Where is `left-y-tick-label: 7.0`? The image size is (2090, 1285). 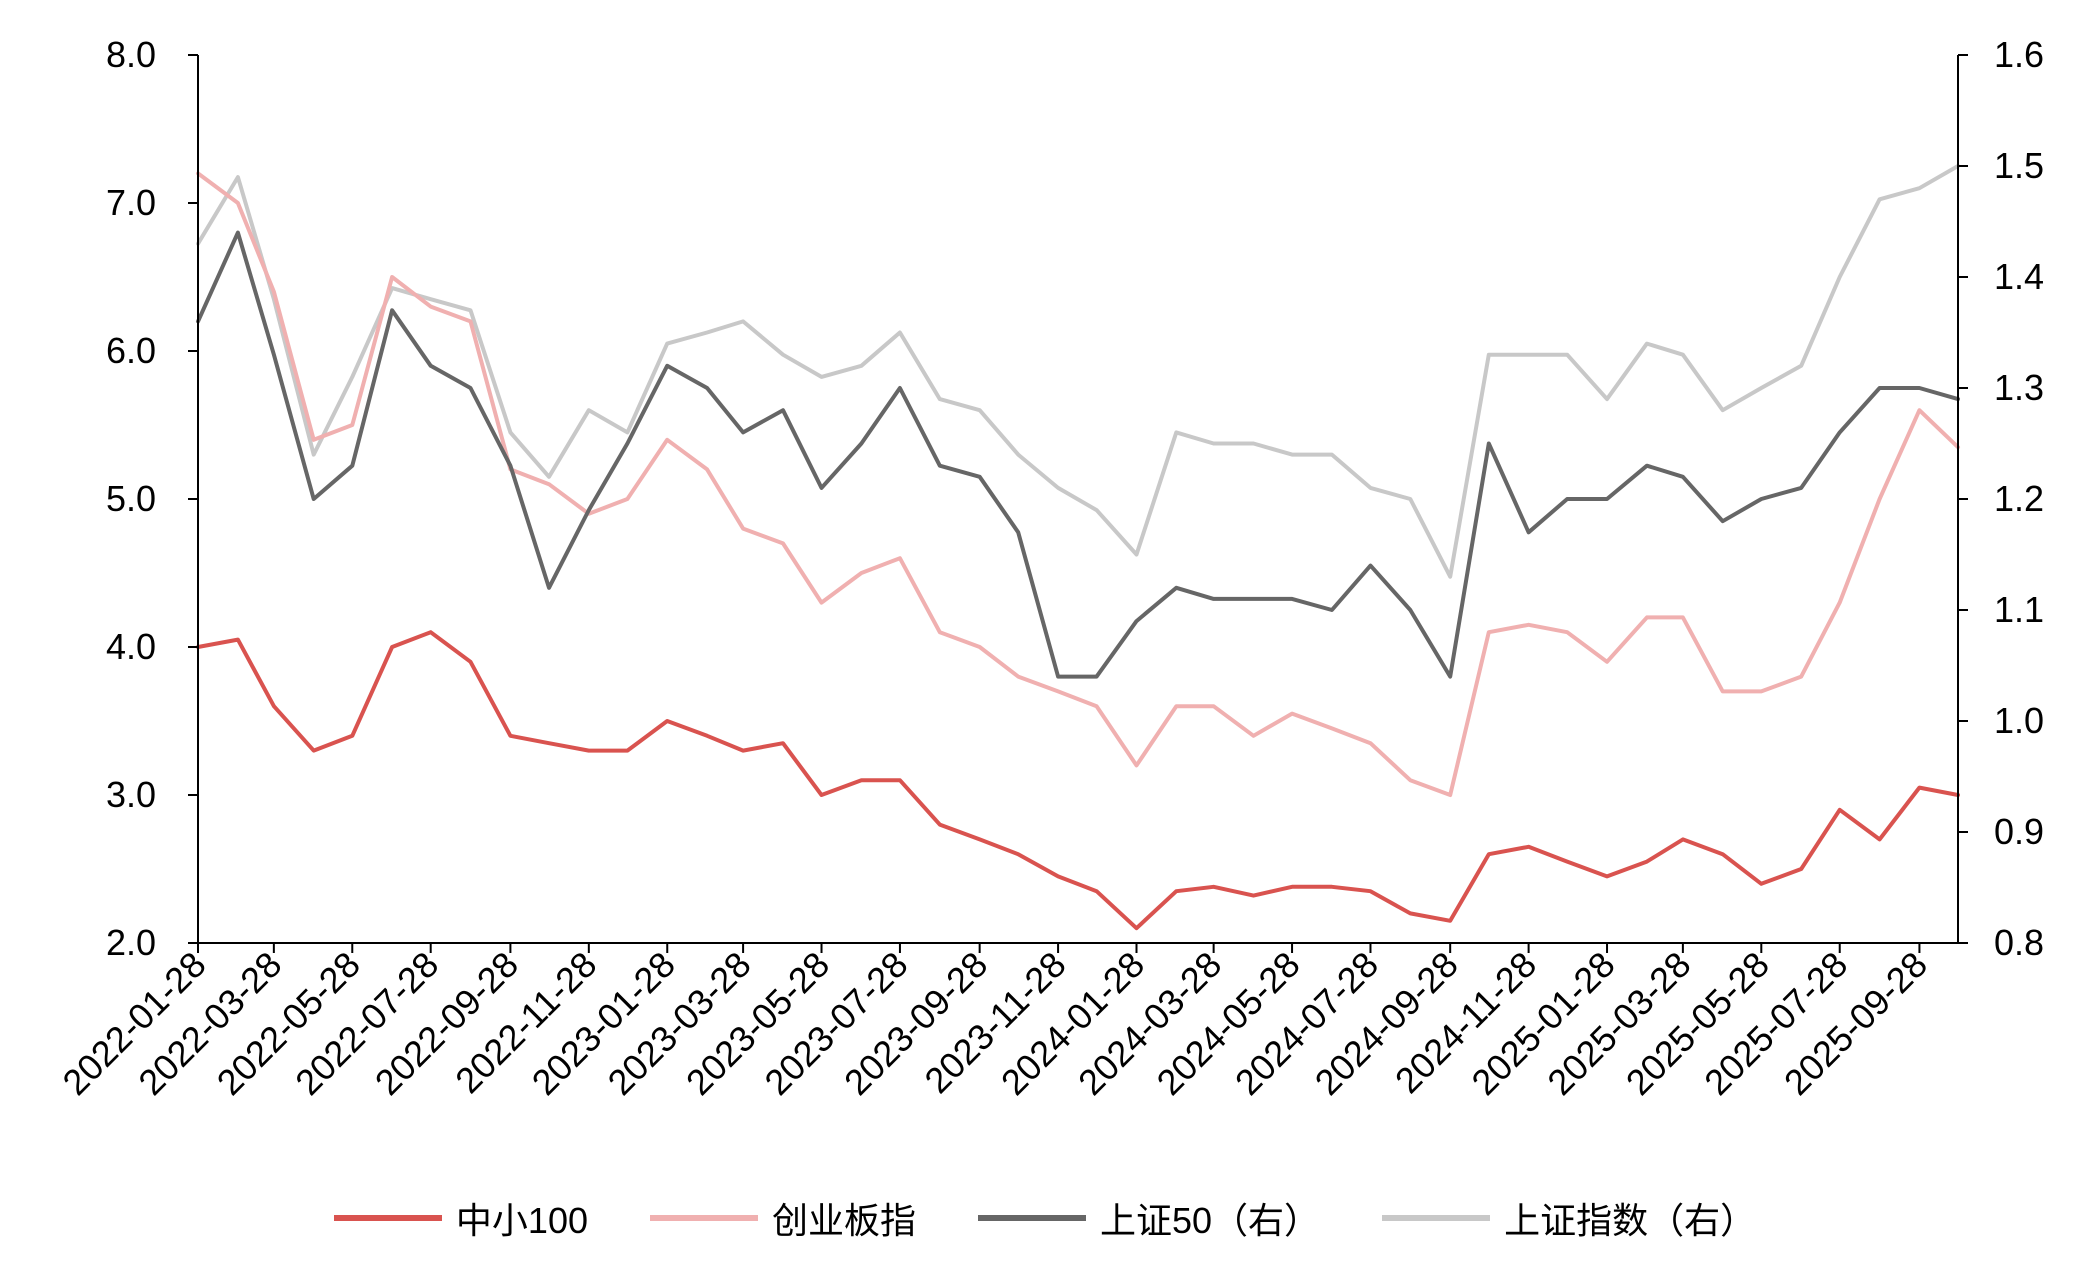
left-y-tick-label: 7.0 is located at coordinates (131, 202).